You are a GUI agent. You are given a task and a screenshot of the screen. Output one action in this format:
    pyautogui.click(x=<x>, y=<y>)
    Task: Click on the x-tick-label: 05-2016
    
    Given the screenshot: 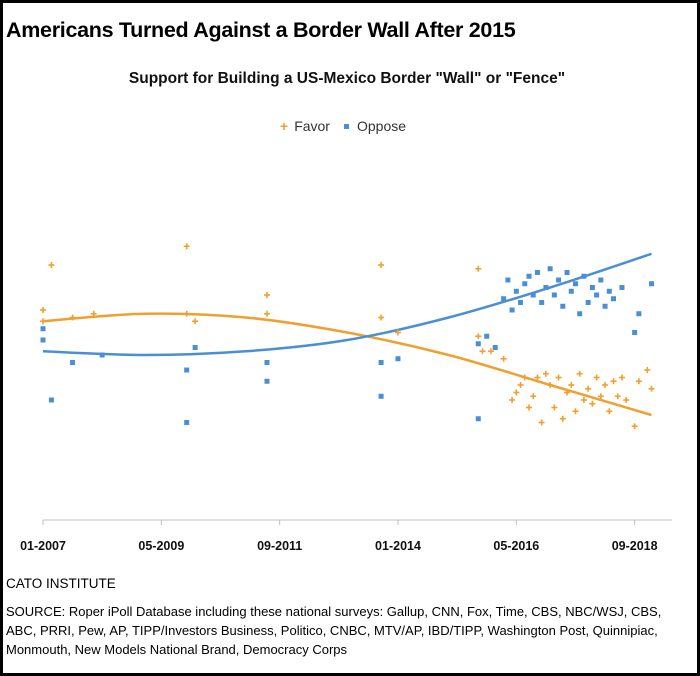 What is the action you would take?
    pyautogui.click(x=516, y=546)
    